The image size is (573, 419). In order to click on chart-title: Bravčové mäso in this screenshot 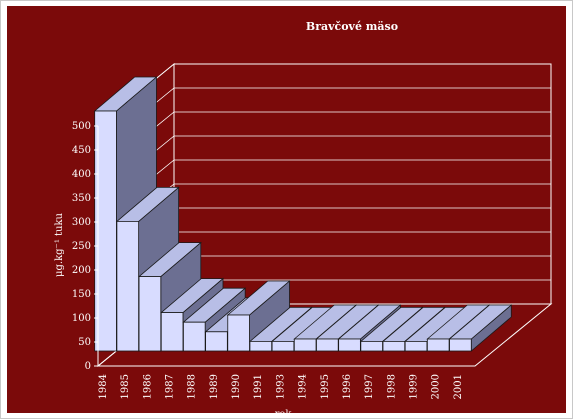, I will do `click(352, 26)`.